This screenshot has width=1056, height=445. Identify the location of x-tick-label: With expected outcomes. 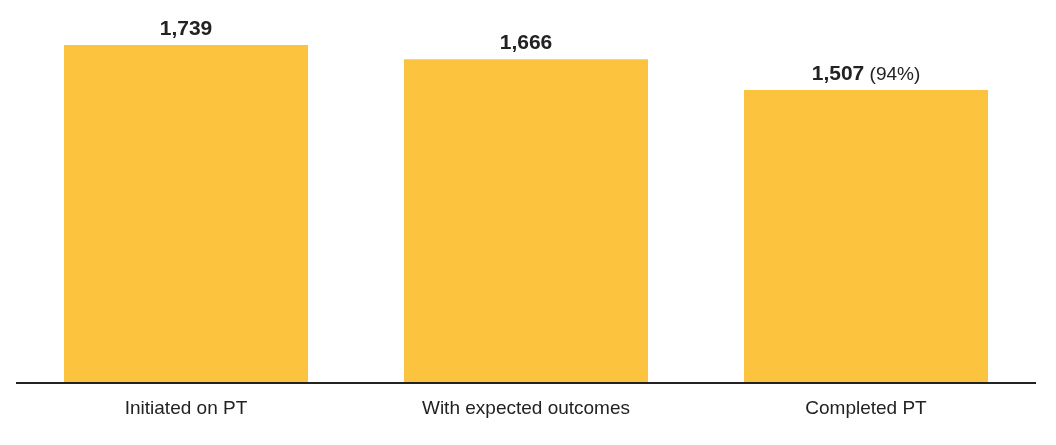
(526, 408).